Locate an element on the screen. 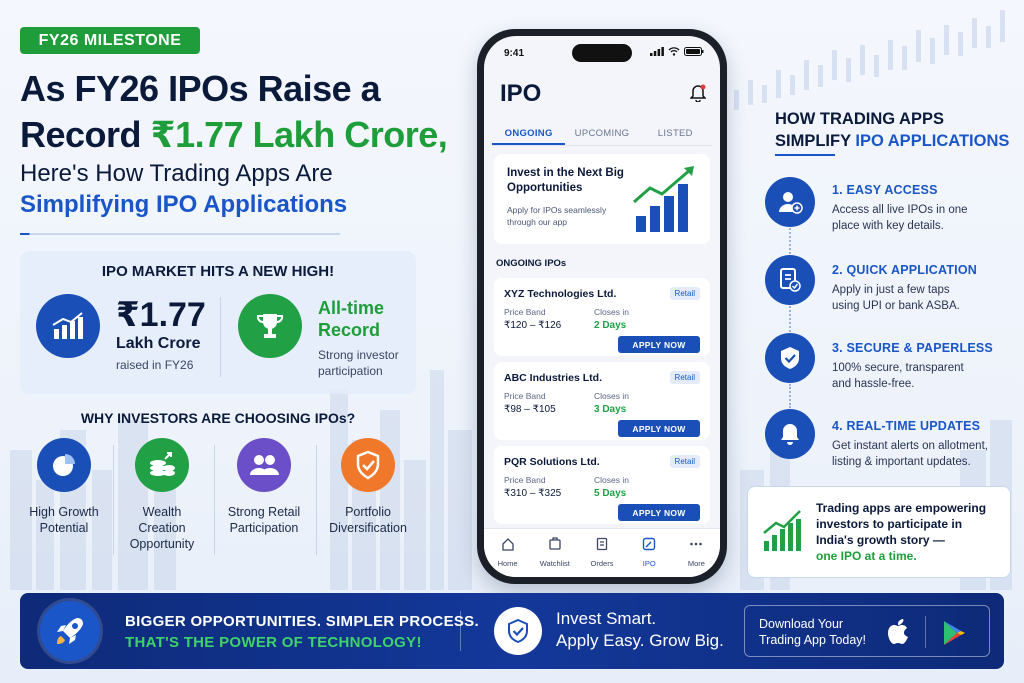  download-box: Download Your Trading App Today! is located at coordinates (867, 631).